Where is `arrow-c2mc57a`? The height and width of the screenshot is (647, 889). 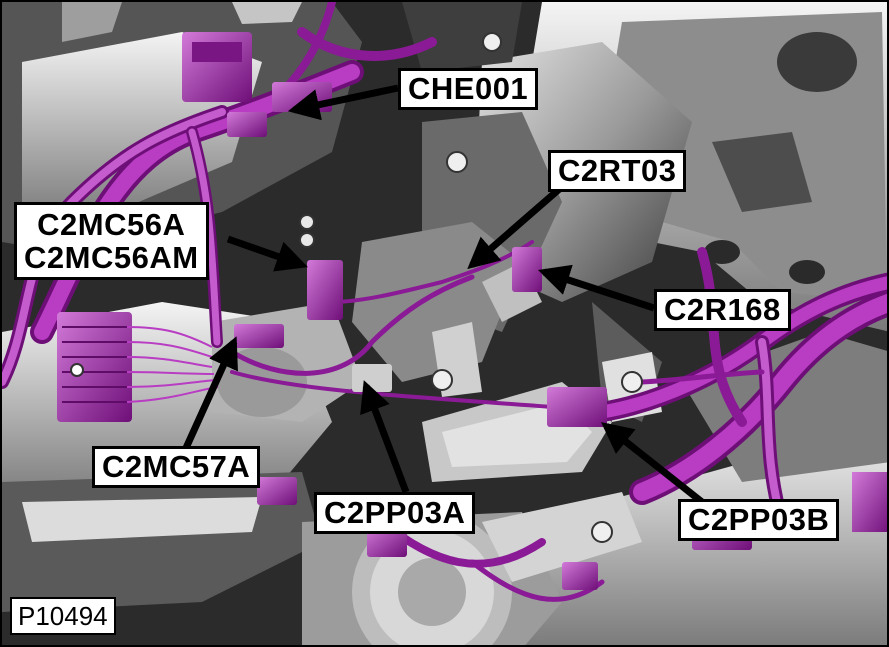 arrow-c2mc57a is located at coordinates (210, 393).